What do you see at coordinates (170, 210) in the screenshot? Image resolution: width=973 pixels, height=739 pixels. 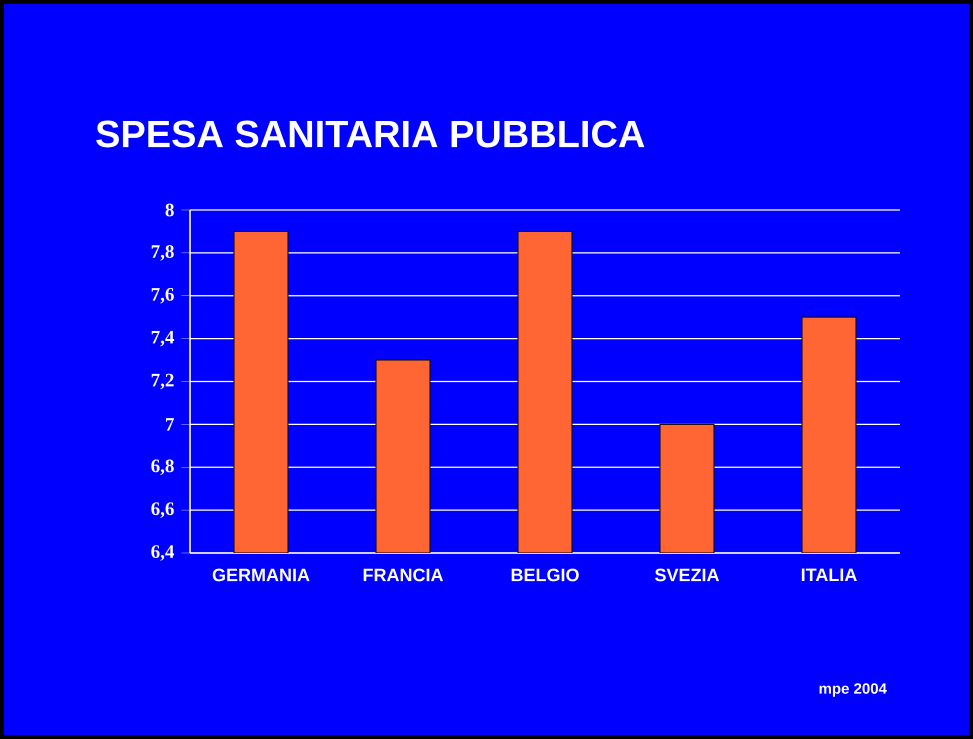 I see `y-tick-label: 8` at bounding box center [170, 210].